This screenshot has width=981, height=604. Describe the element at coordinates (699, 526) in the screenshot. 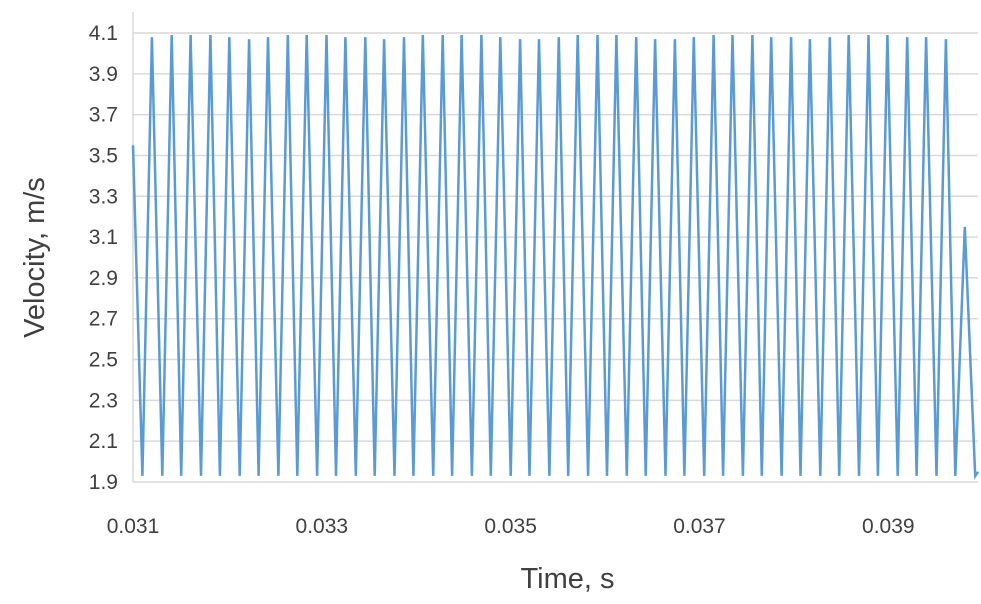

I see `x-tick-label: 0.037` at that location.